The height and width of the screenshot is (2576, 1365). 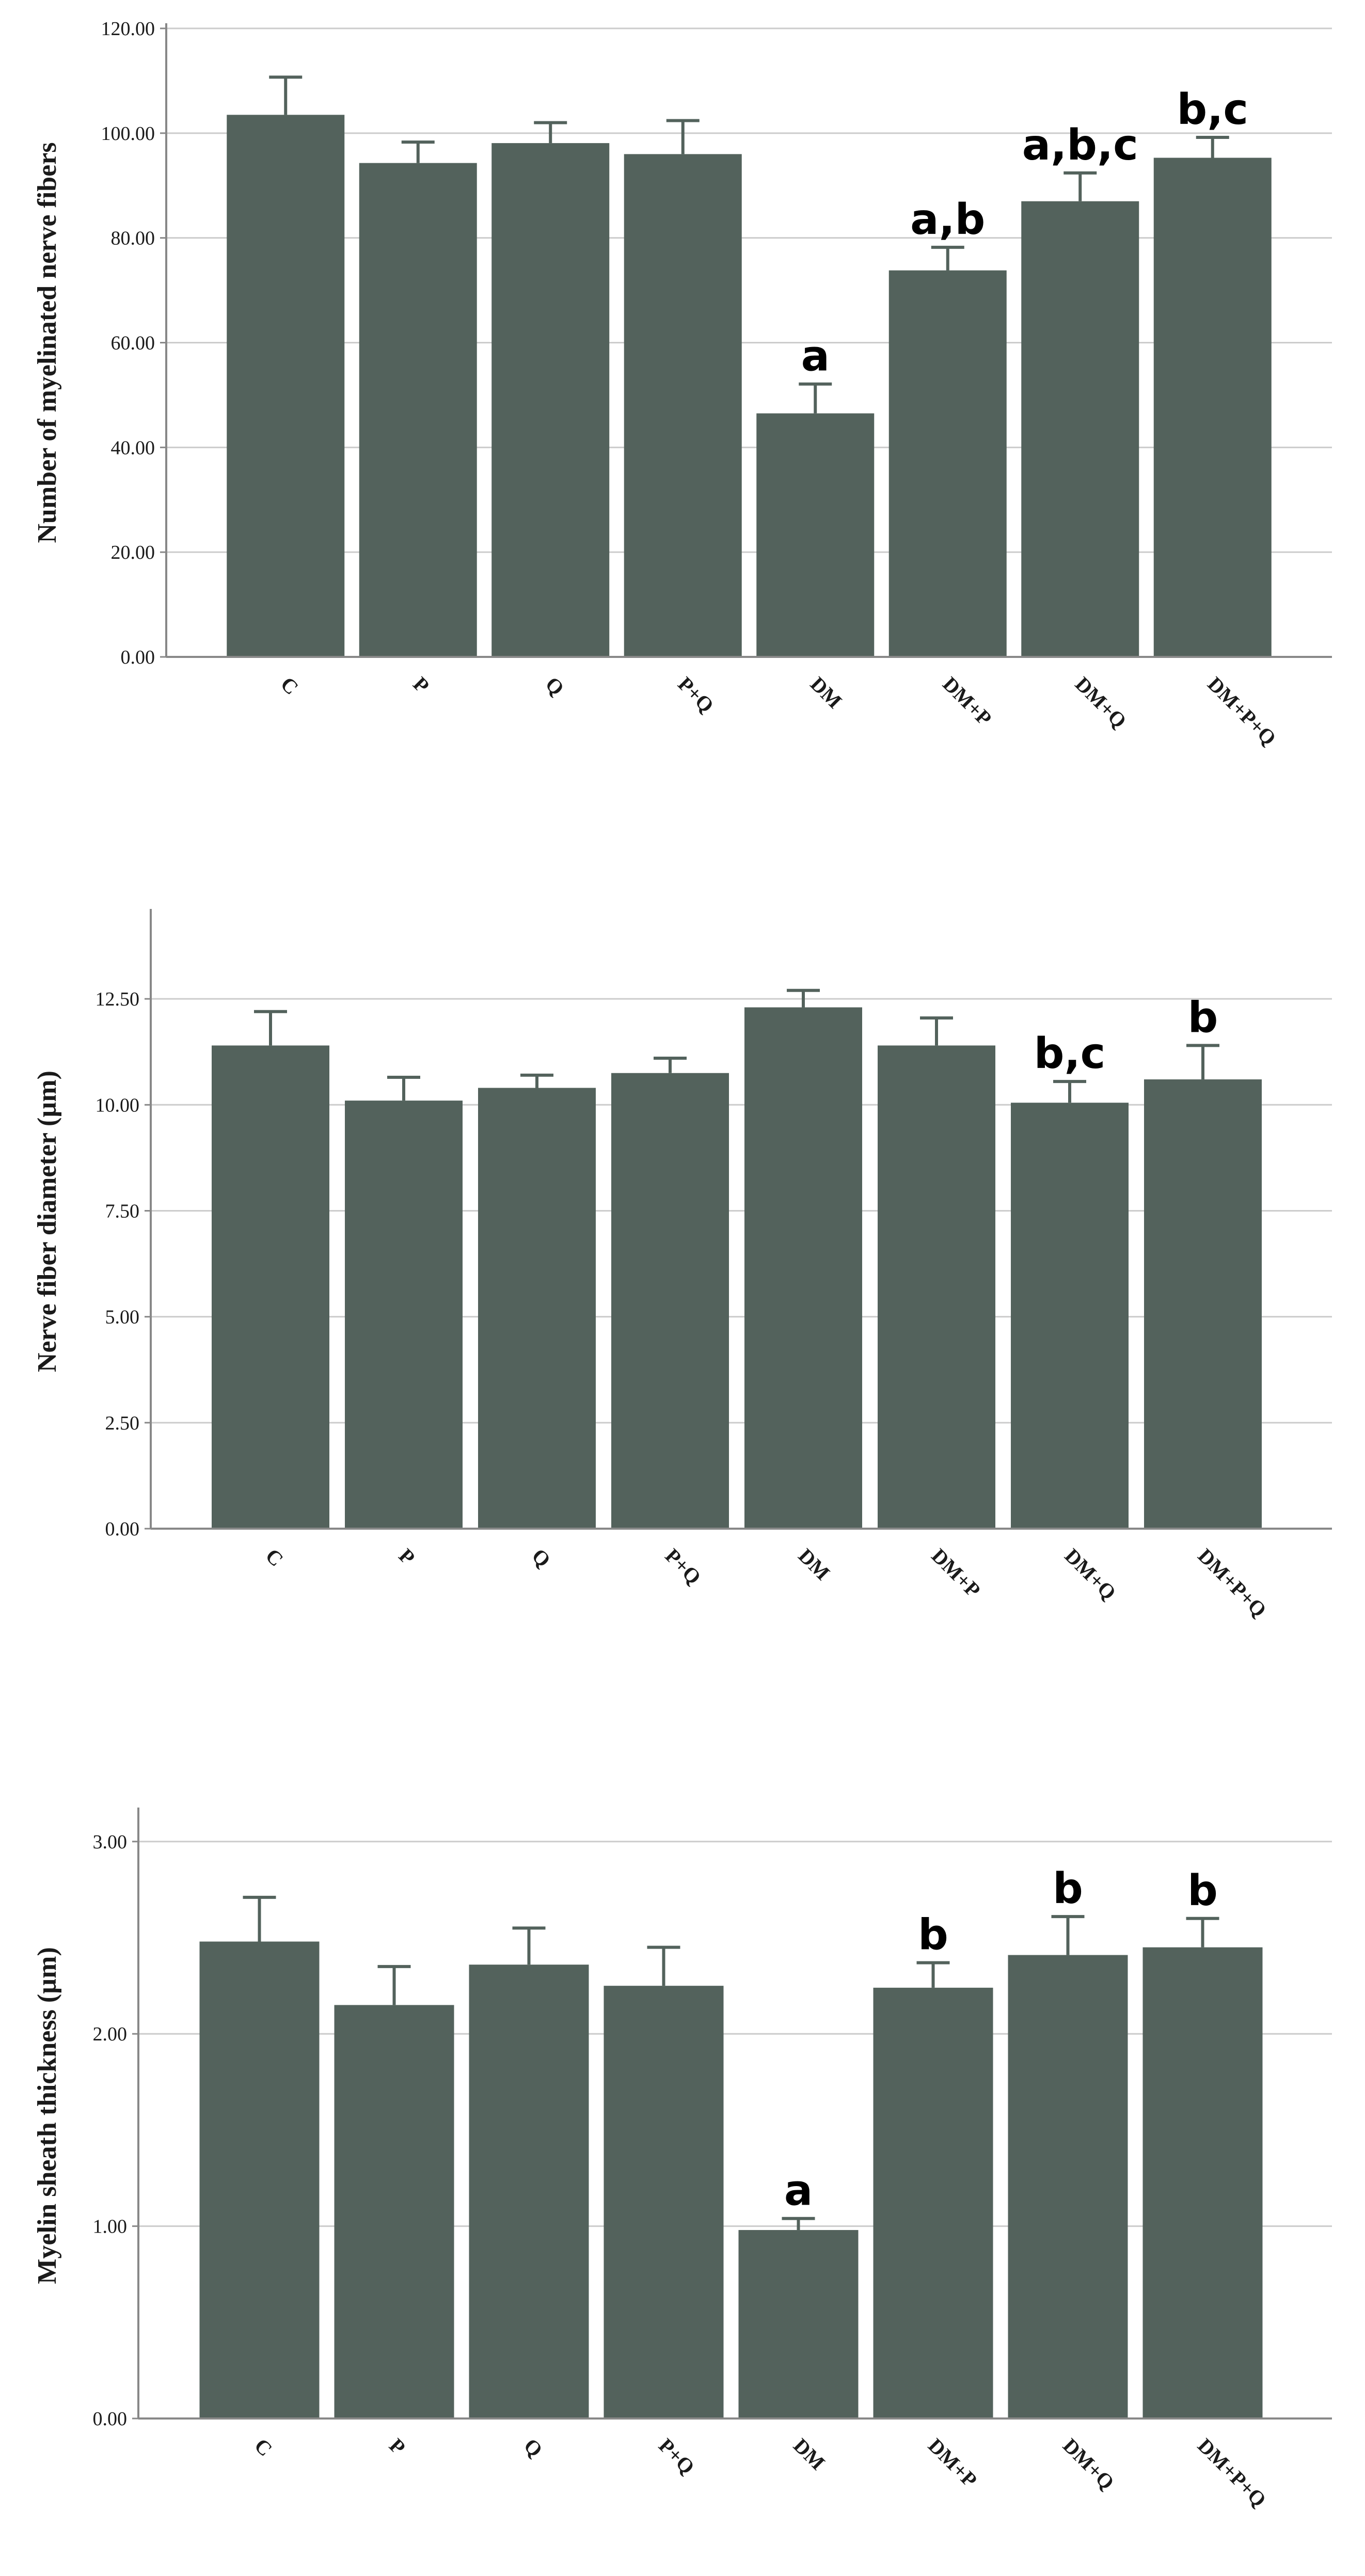 I want to click on y-axis-title: Number of myelinated nerve fibers, so click(x=48, y=342).